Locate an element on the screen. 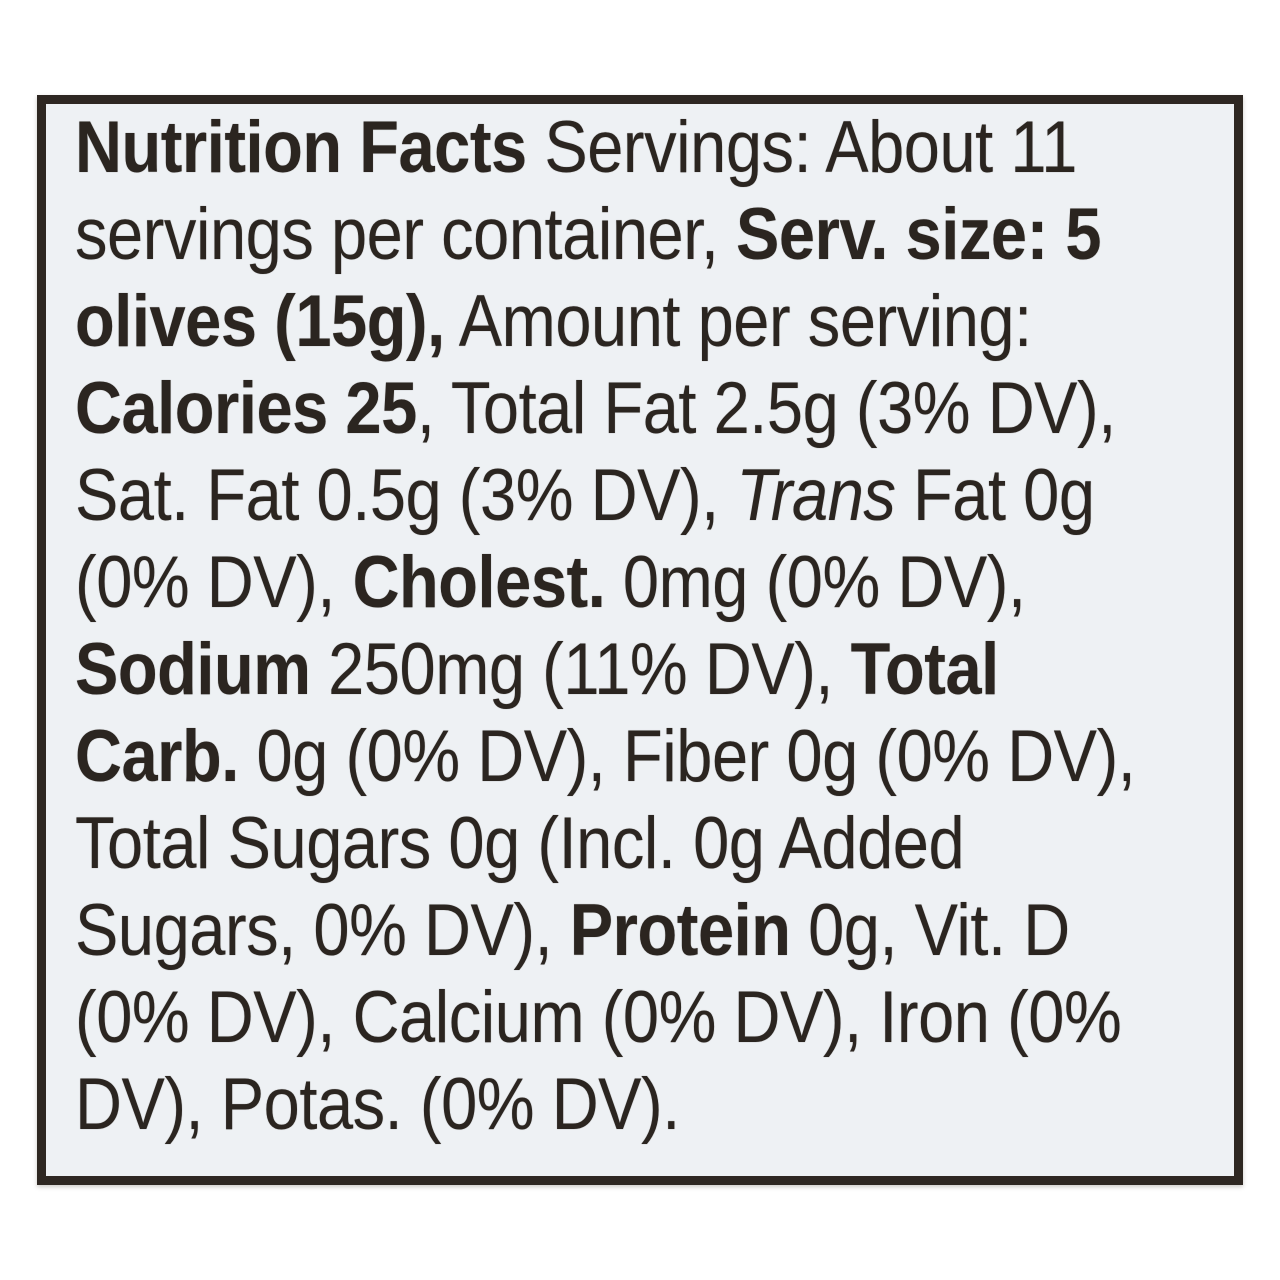 The width and height of the screenshot is (1280, 1280). label-line: DV), Potas. (0% DV). is located at coordinates (651, 1104).